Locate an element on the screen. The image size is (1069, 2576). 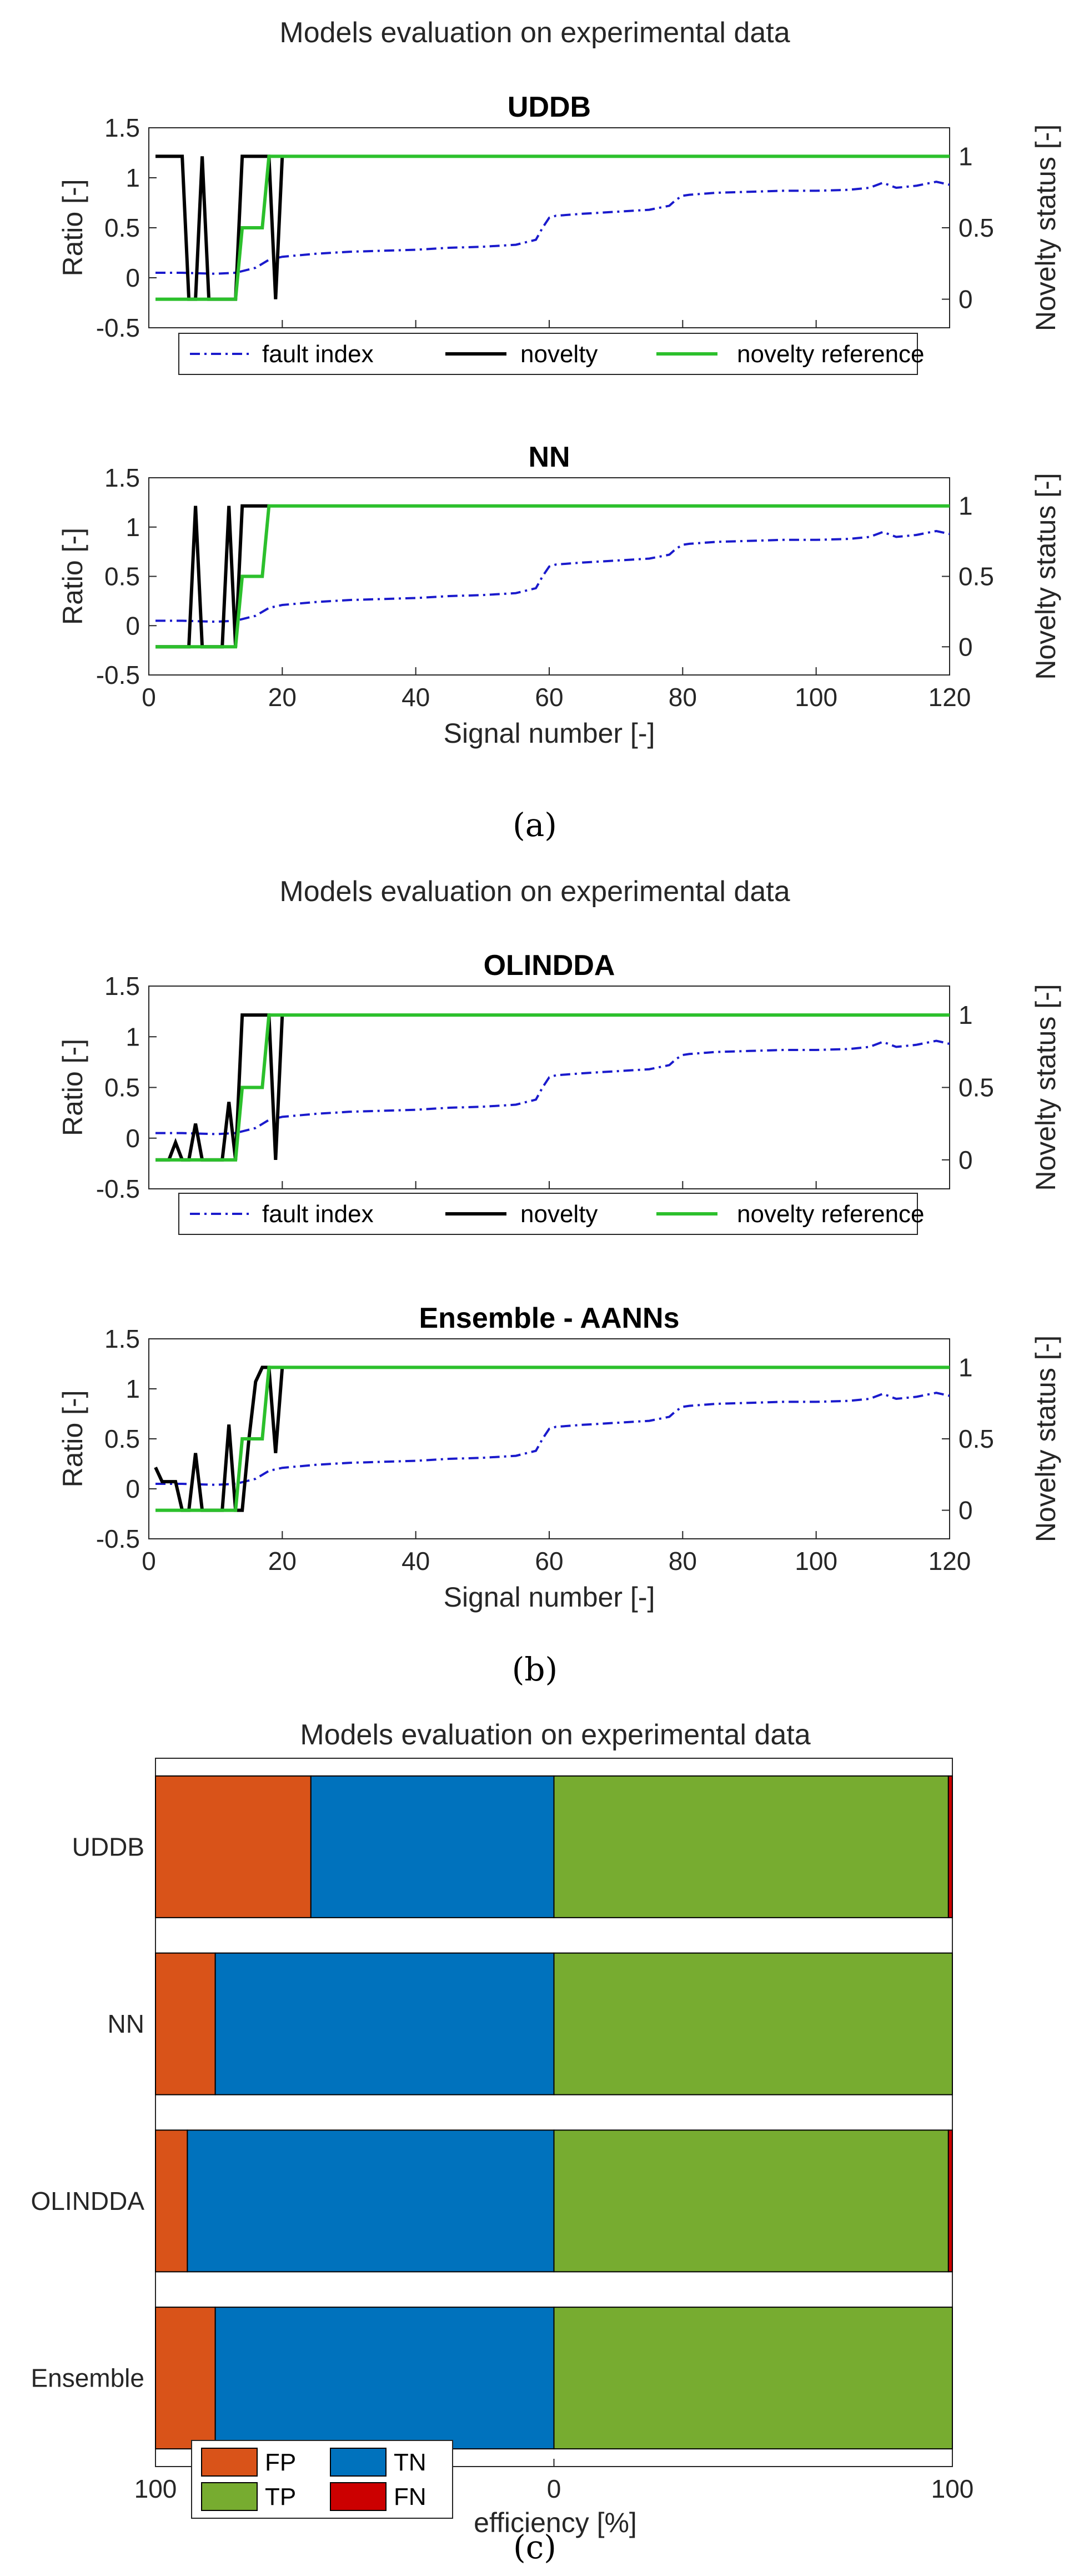
legend-label-novelty-reference: novelty reference is located at coordinates (831, 355).